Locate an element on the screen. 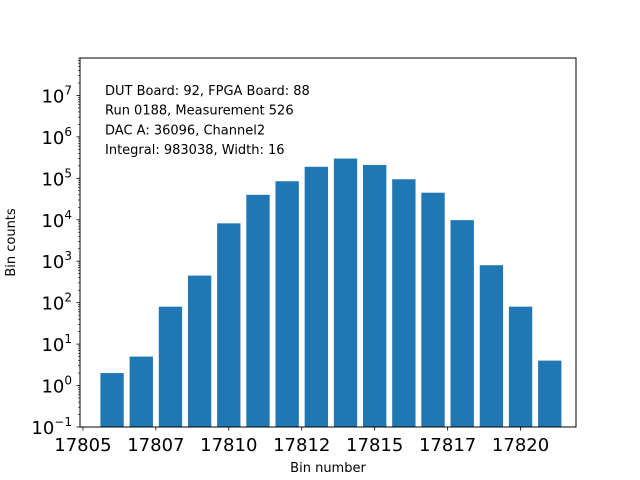 The width and height of the screenshot is (640, 480). y-tick-label: 10¹ is located at coordinates (56, 344).